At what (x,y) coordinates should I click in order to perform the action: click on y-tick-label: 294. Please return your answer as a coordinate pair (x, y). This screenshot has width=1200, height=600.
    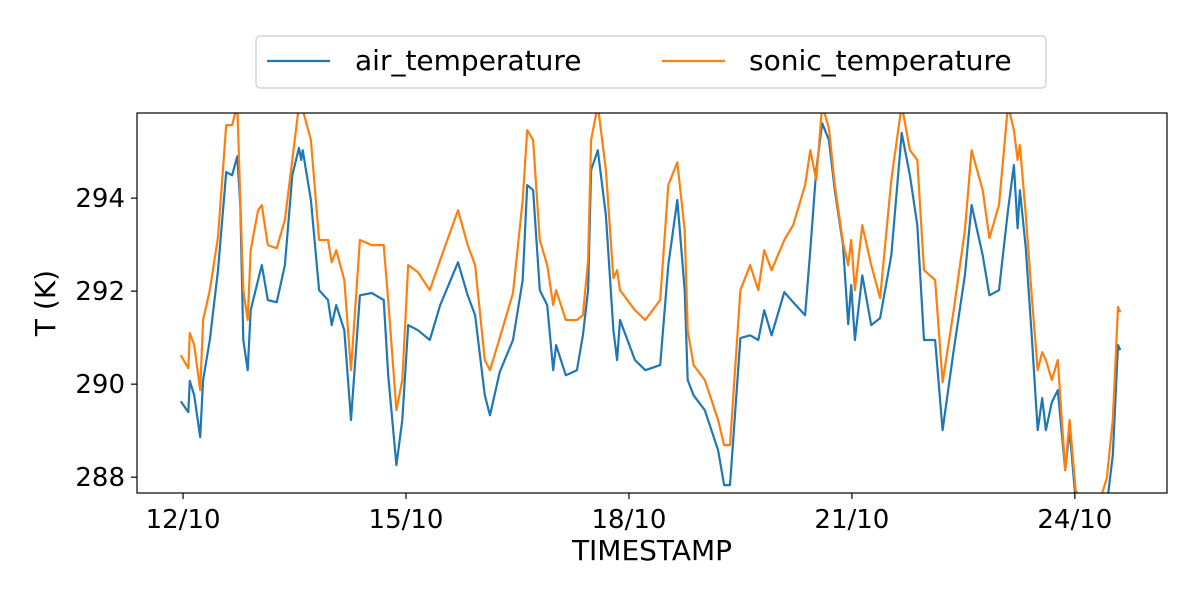
    Looking at the image, I should click on (100, 199).